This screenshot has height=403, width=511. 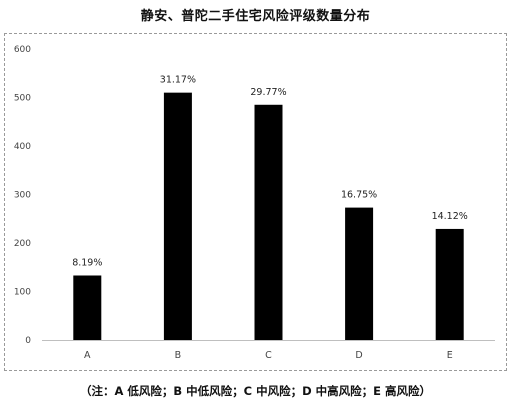 What do you see at coordinates (22, 50) in the screenshot?
I see `y-tick-label: 600` at bounding box center [22, 50].